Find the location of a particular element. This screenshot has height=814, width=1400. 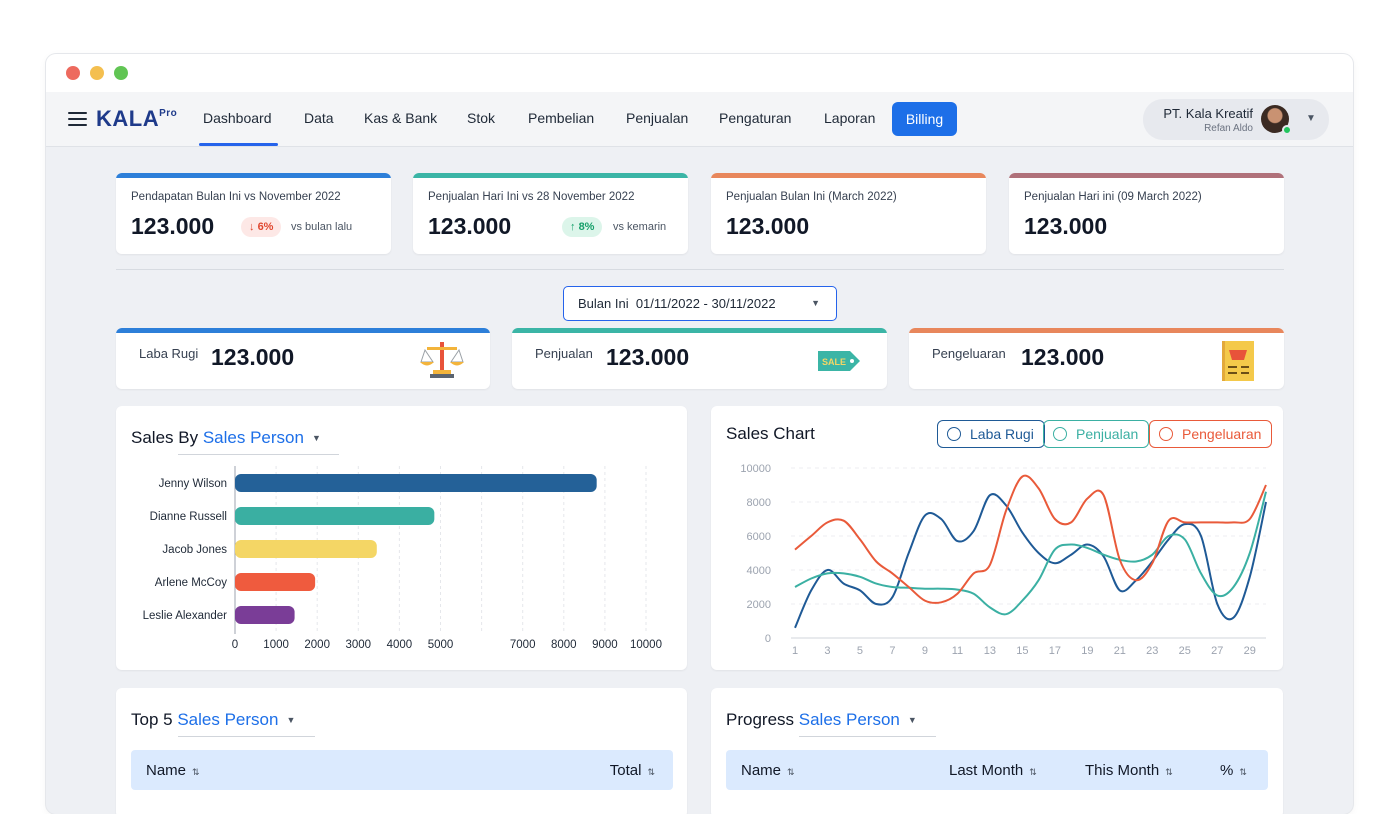

y-tick-label: 10000 is located at coordinates (755, 469).